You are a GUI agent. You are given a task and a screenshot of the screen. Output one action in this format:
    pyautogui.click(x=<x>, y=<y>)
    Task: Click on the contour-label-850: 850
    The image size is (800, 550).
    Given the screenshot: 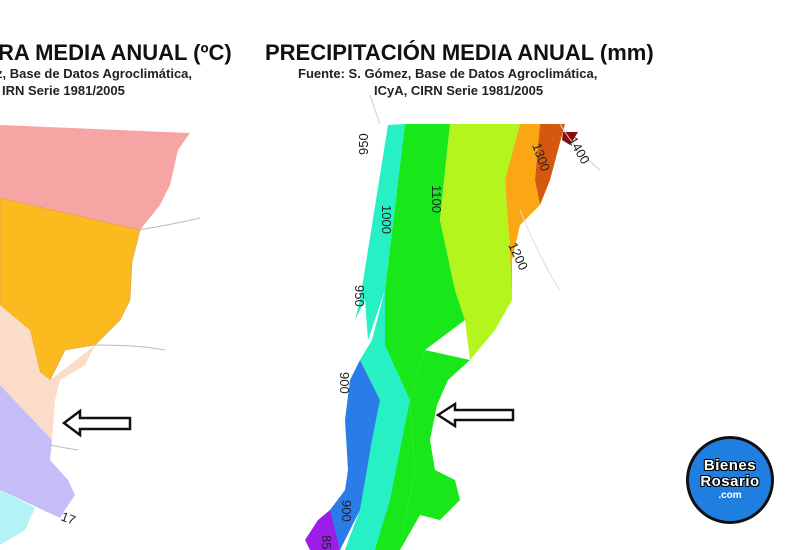 What is the action you would take?
    pyautogui.click(x=326, y=542)
    